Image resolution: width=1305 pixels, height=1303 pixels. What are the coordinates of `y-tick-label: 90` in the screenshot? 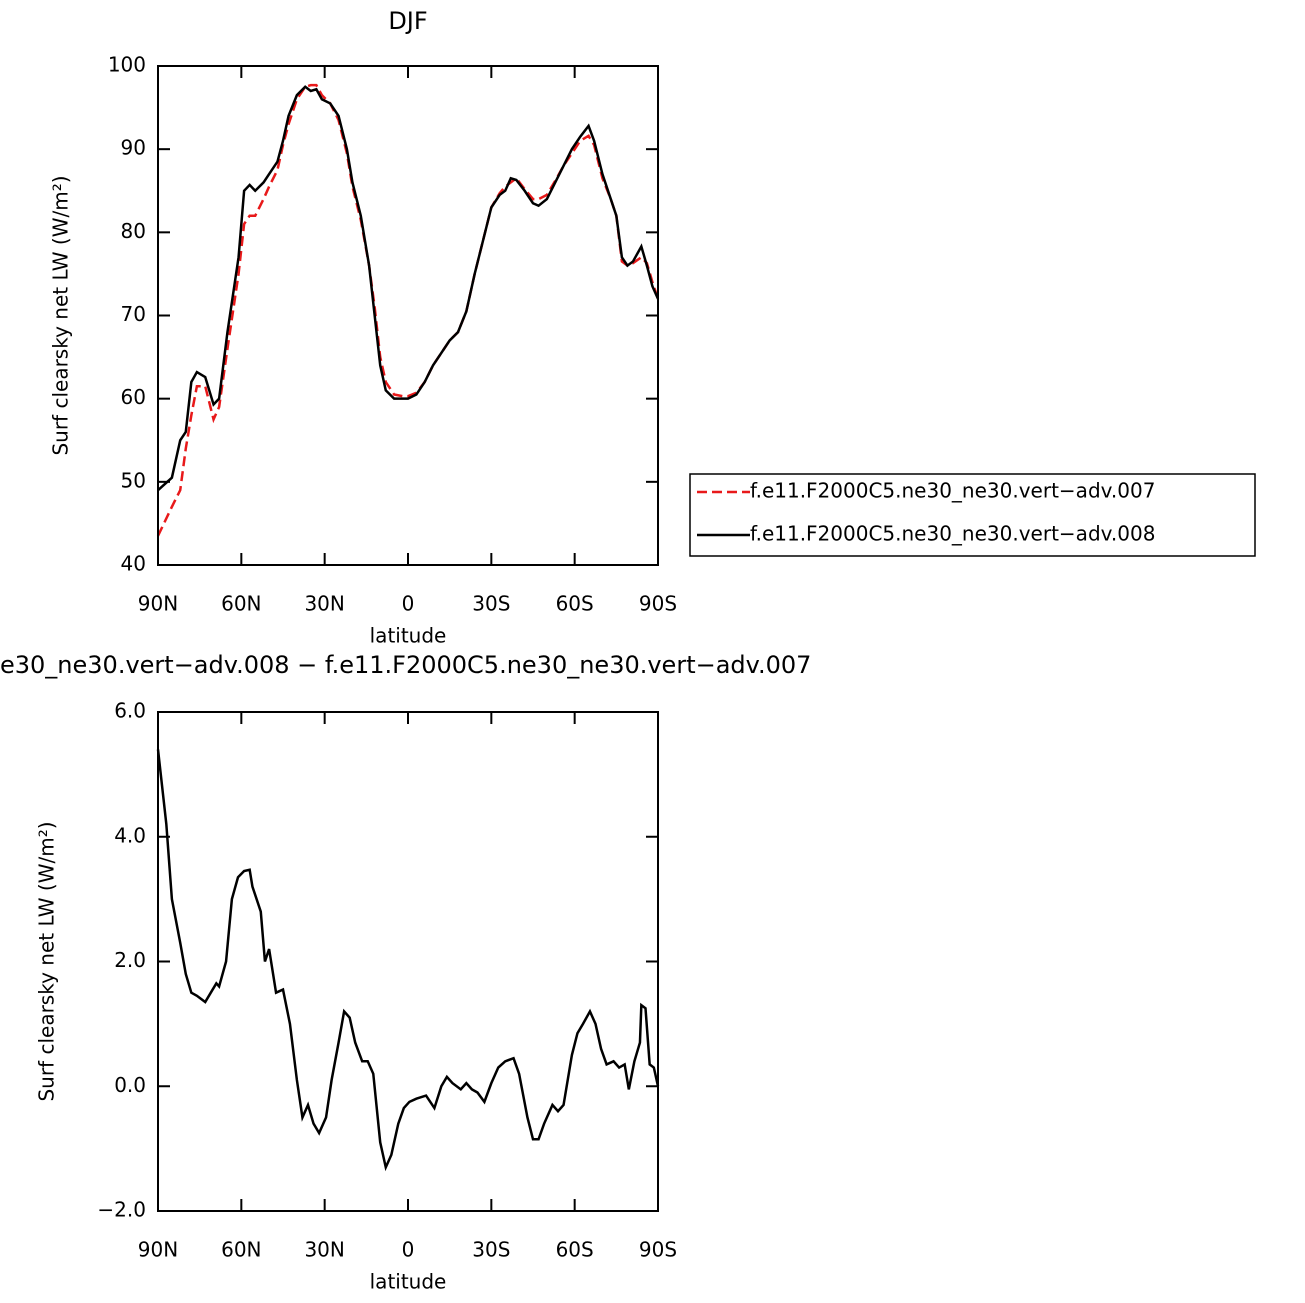 It's located at (133, 148).